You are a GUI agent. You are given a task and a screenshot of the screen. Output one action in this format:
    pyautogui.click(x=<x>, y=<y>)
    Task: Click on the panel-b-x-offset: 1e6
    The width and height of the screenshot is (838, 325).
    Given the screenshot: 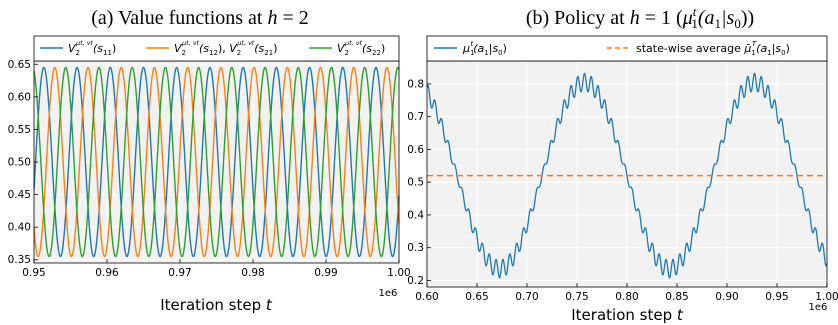 What is the action you would take?
    pyautogui.click(x=818, y=307)
    